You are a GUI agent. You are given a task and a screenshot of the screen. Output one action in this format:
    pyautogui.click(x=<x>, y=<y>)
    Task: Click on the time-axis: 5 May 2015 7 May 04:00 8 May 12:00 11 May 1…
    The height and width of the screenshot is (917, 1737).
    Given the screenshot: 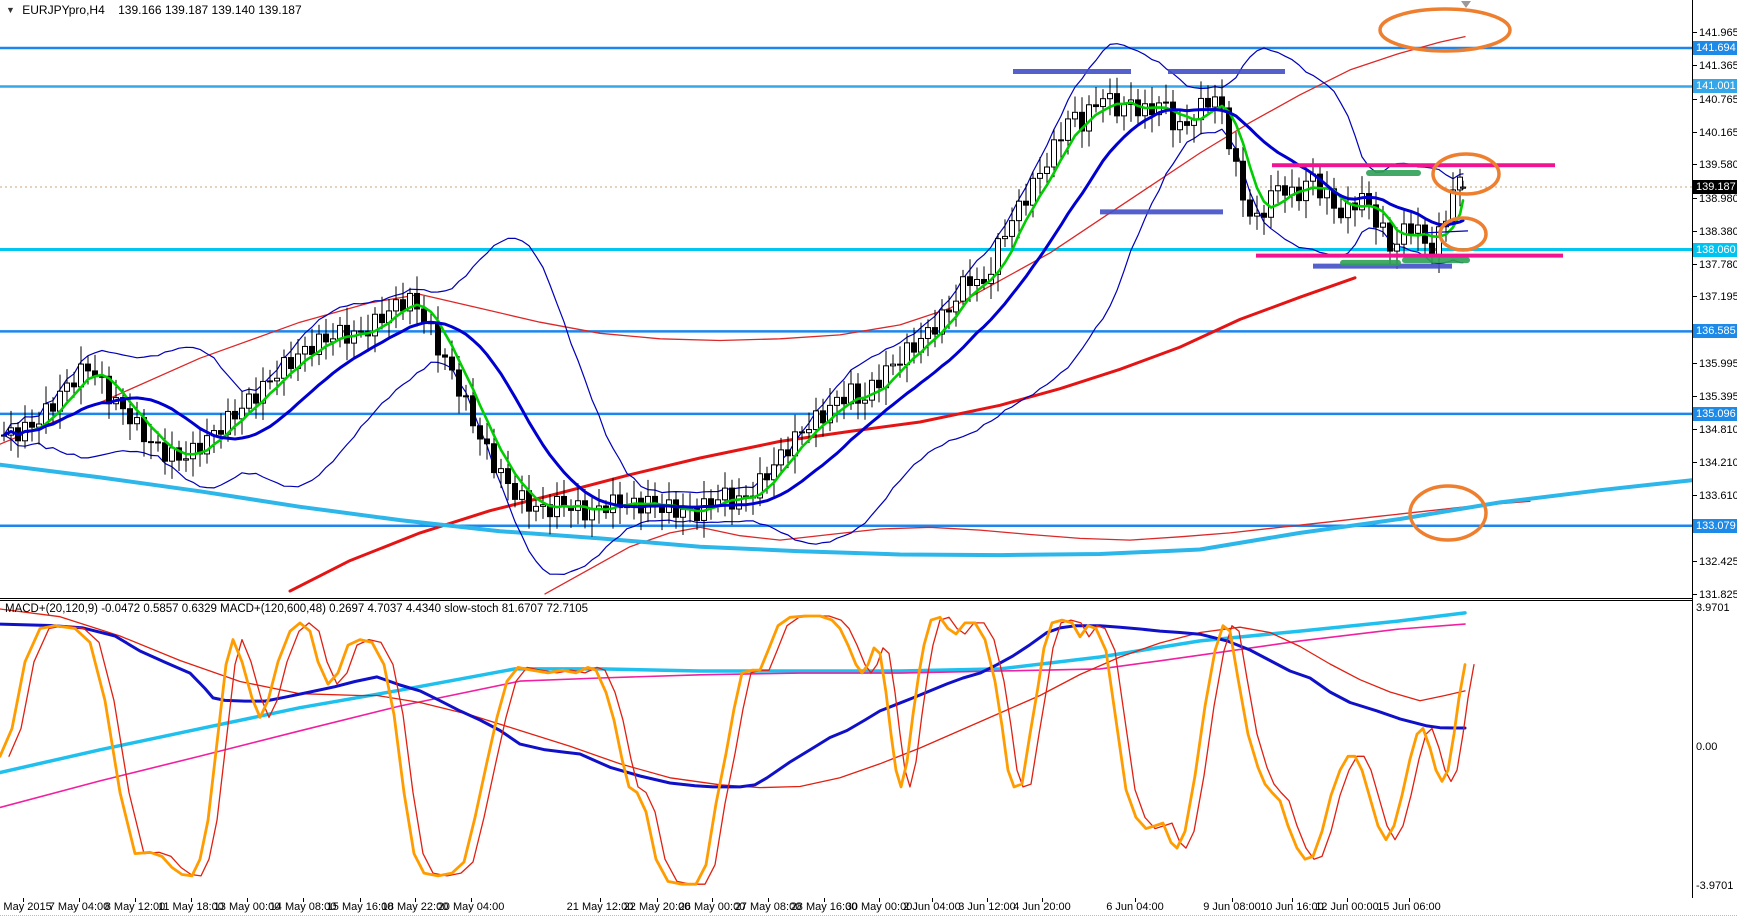 What is the action you would take?
    pyautogui.click(x=868, y=907)
    